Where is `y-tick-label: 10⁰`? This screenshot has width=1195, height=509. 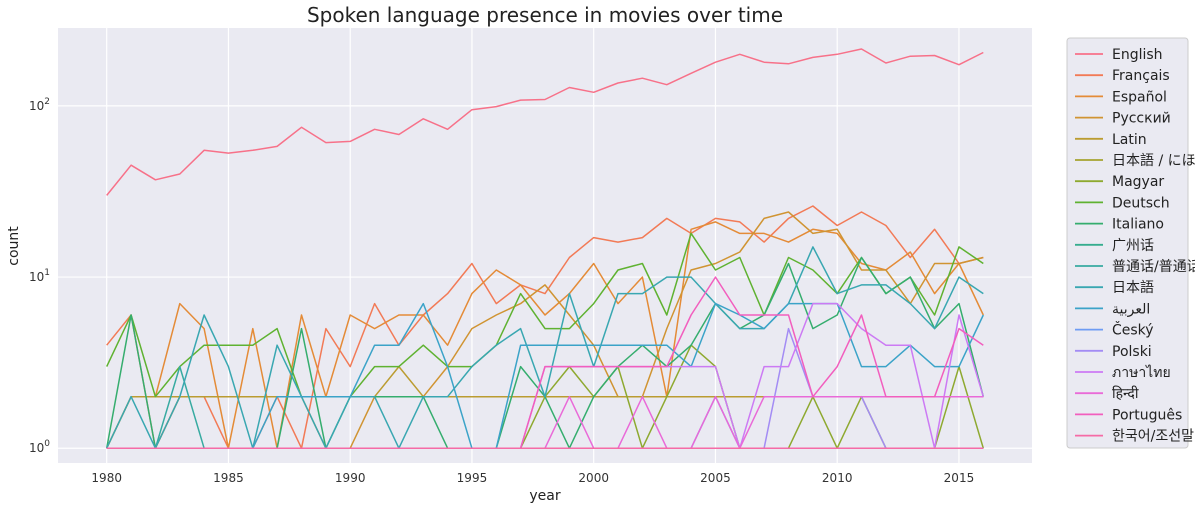
y-tick-label: 10⁰ is located at coordinates (39, 447).